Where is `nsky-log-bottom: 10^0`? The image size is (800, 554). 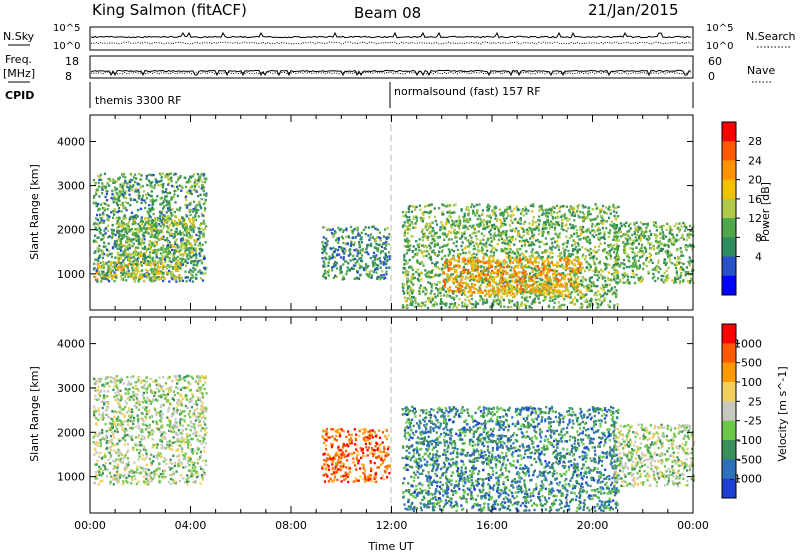 nsky-log-bottom: 10^0 is located at coordinates (66, 46).